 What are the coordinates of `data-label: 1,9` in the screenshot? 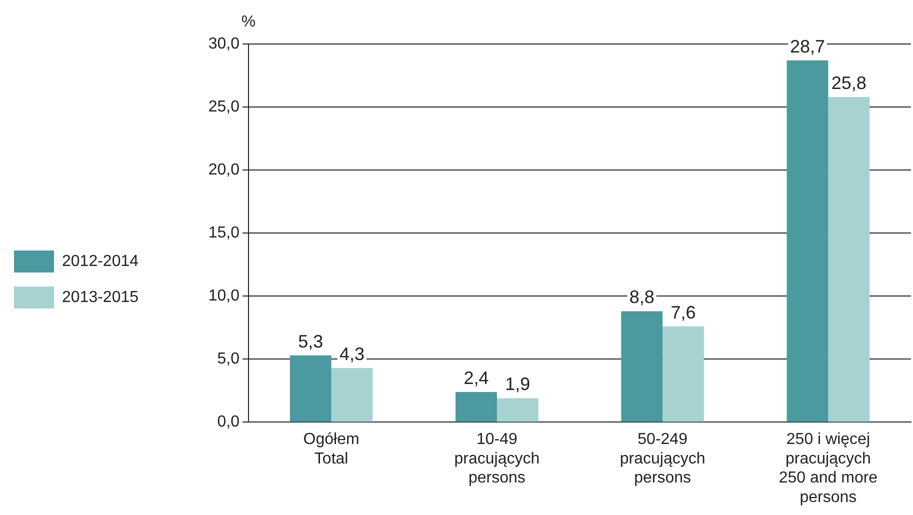 It's located at (517, 384).